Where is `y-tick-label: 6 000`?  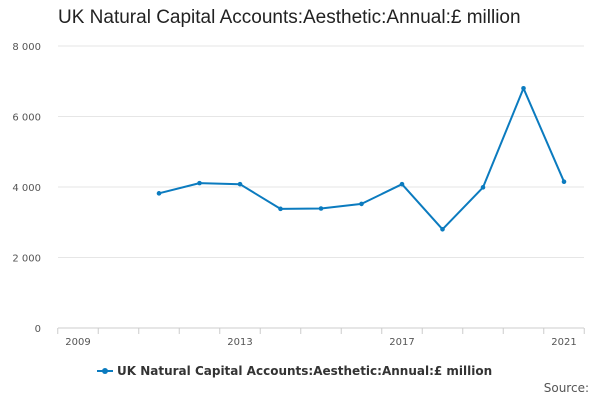 y-tick-label: 6 000 is located at coordinates (26, 118).